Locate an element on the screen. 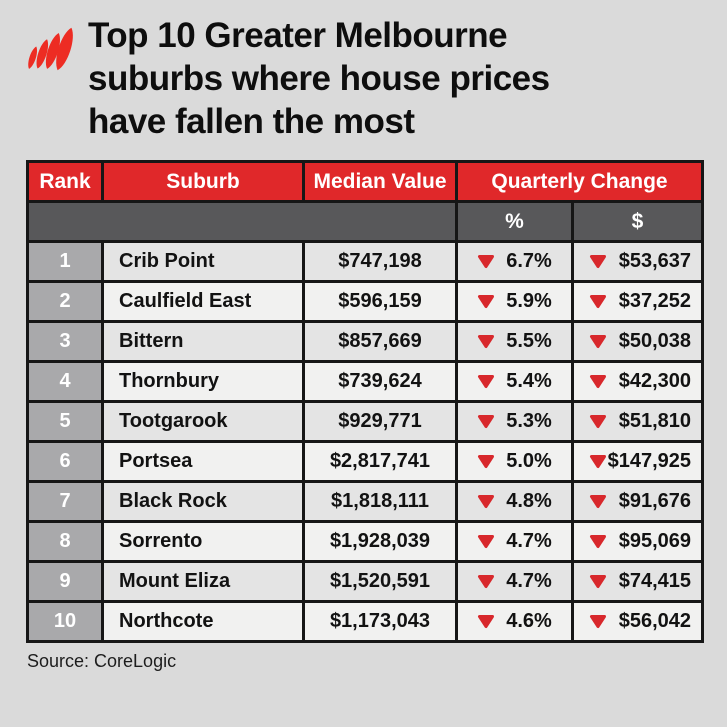  median-value-cell: $1,928,039 is located at coordinates (380, 541).